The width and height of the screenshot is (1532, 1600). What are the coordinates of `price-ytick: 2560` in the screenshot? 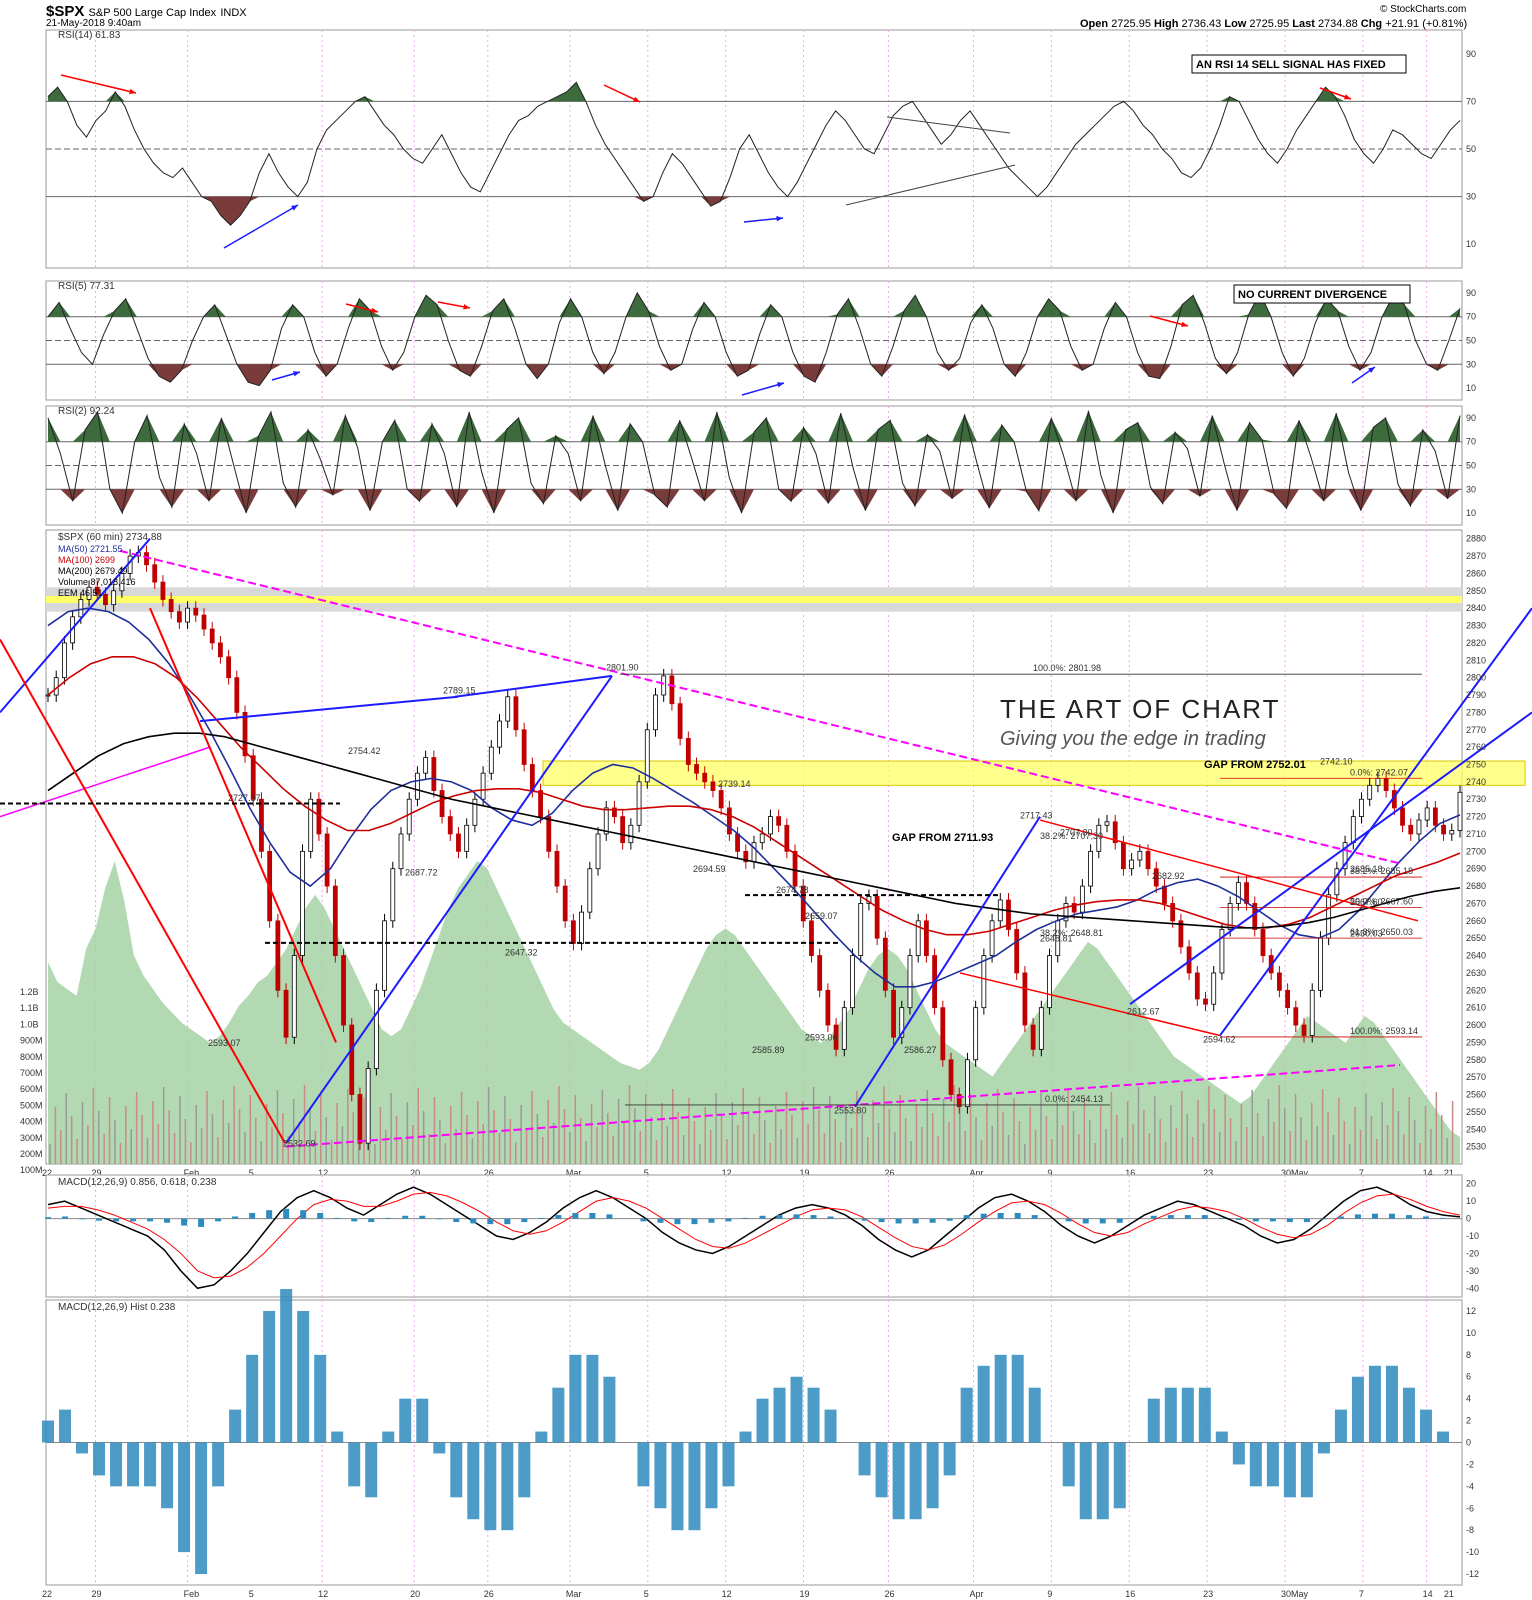 It's located at (1476, 1095).